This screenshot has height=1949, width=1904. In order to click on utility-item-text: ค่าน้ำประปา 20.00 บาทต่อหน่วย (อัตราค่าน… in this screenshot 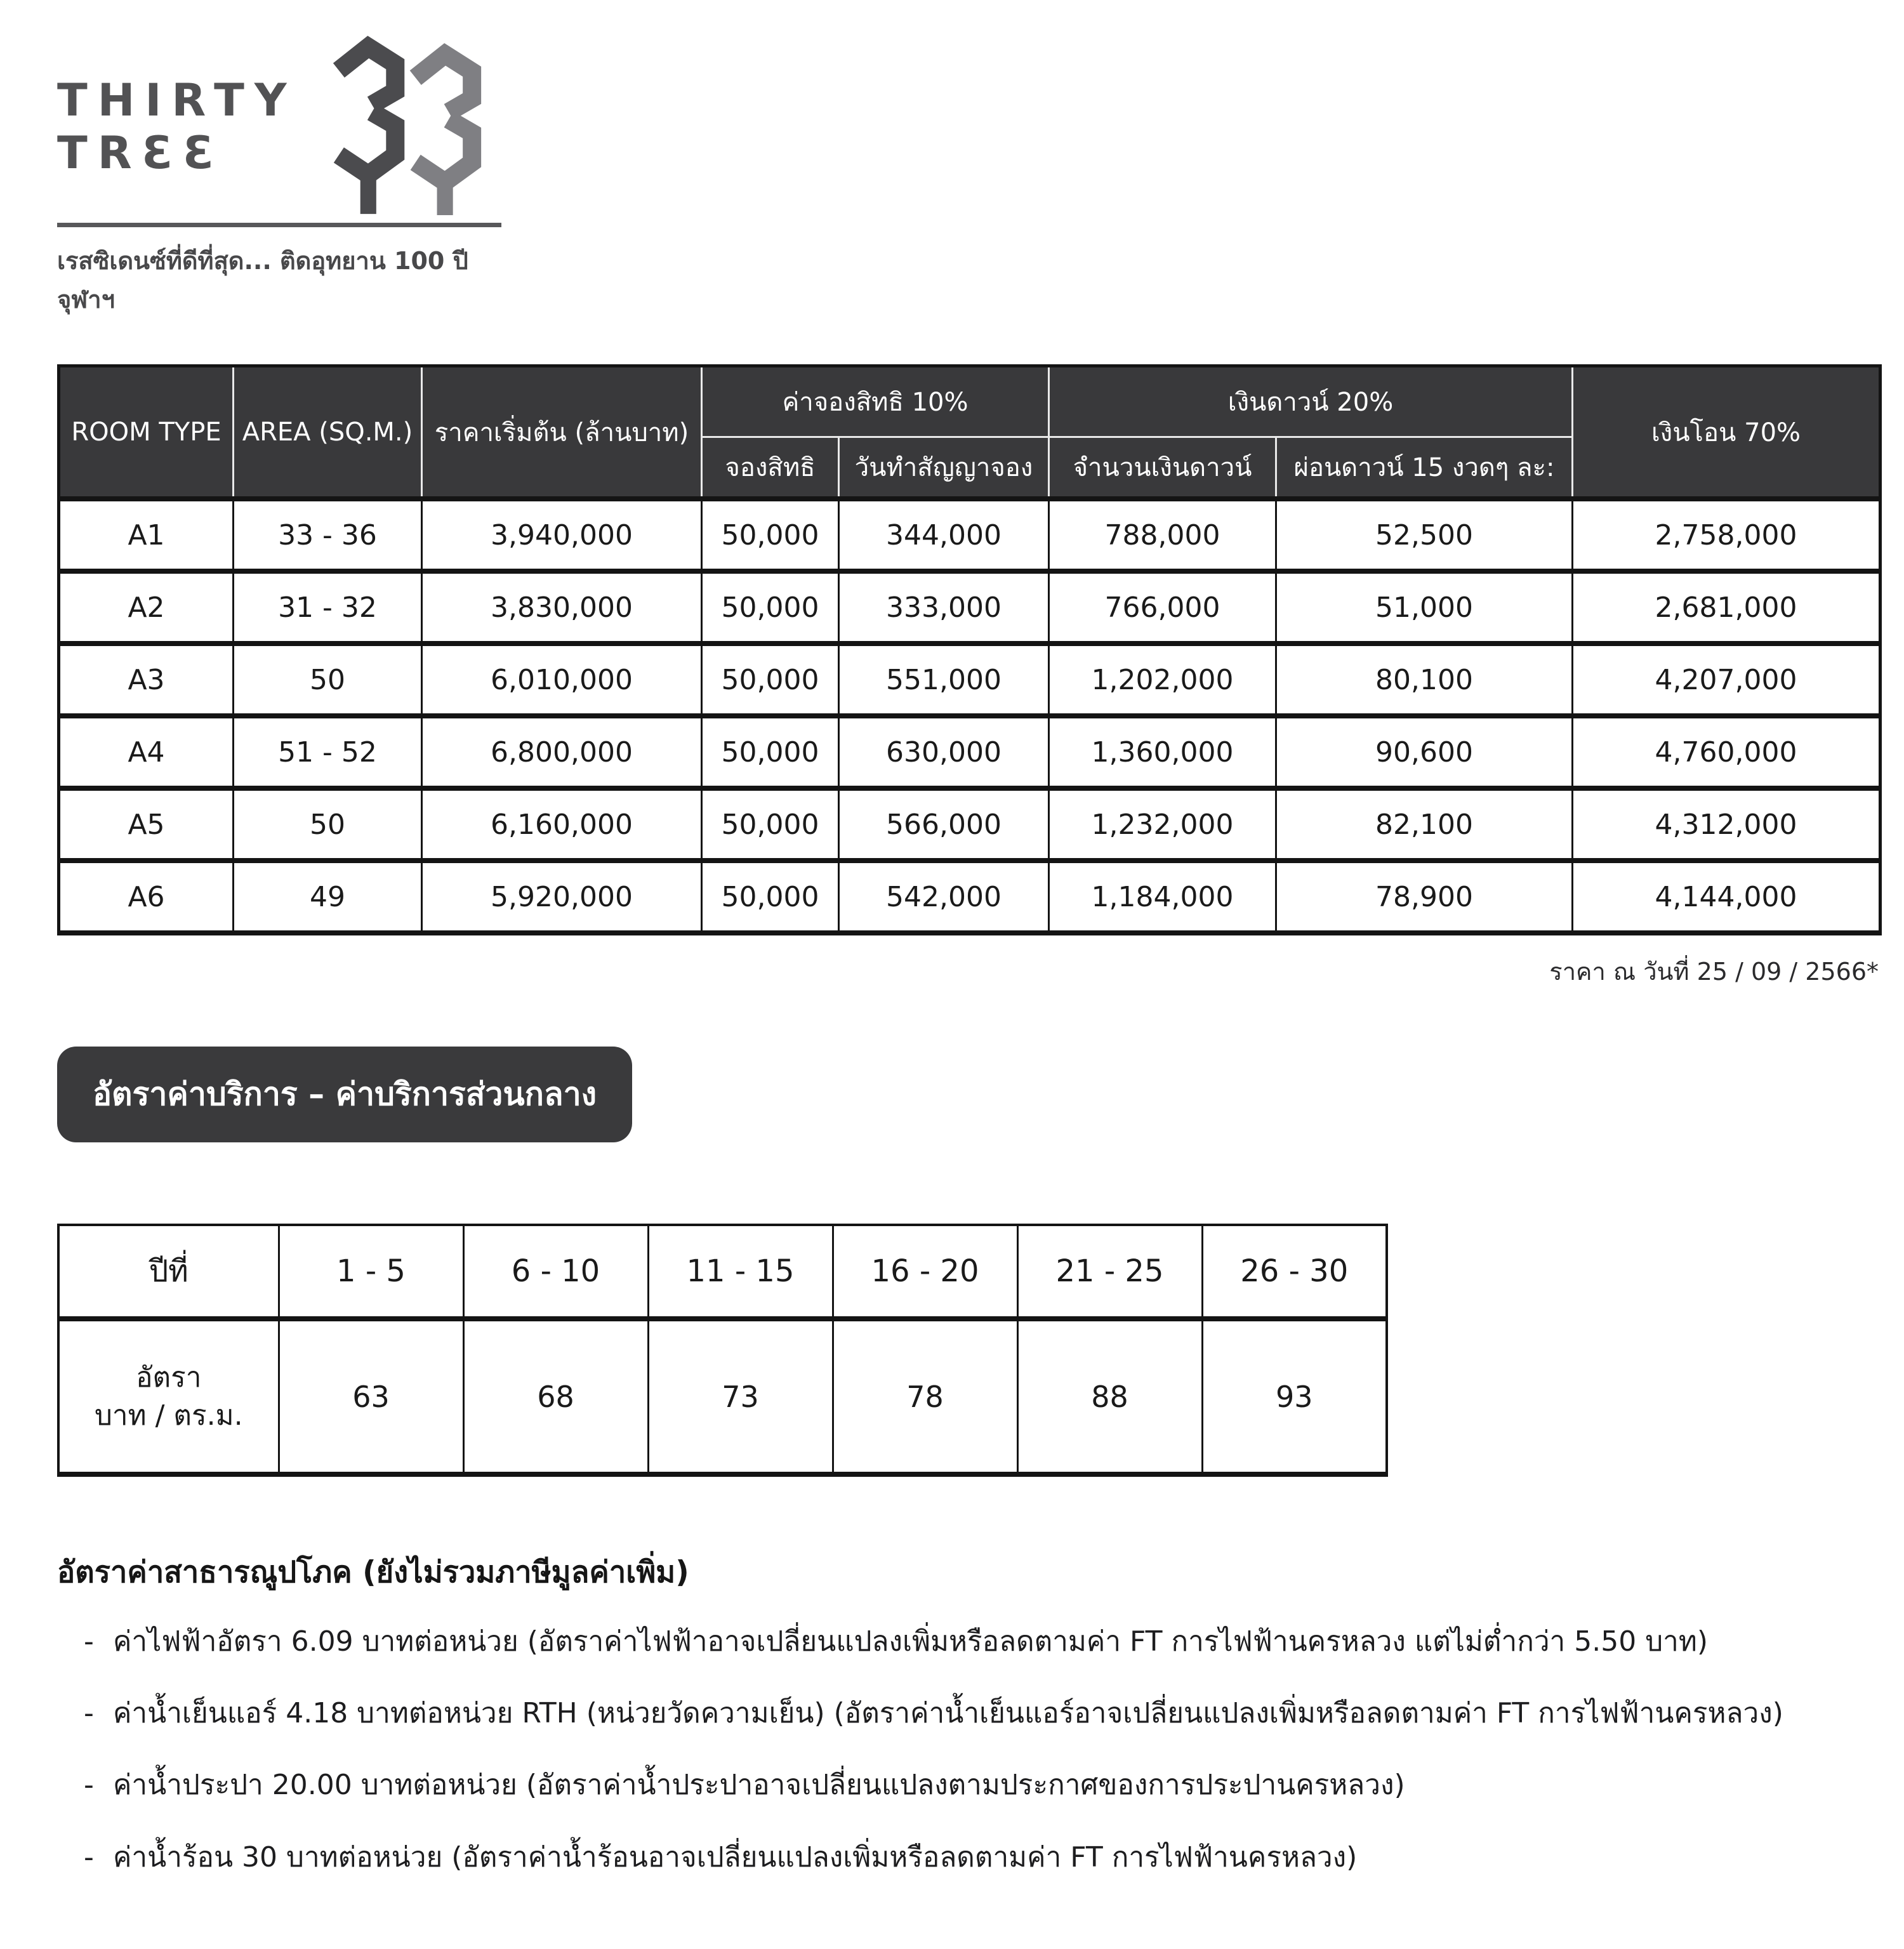, I will do `click(759, 1786)`.